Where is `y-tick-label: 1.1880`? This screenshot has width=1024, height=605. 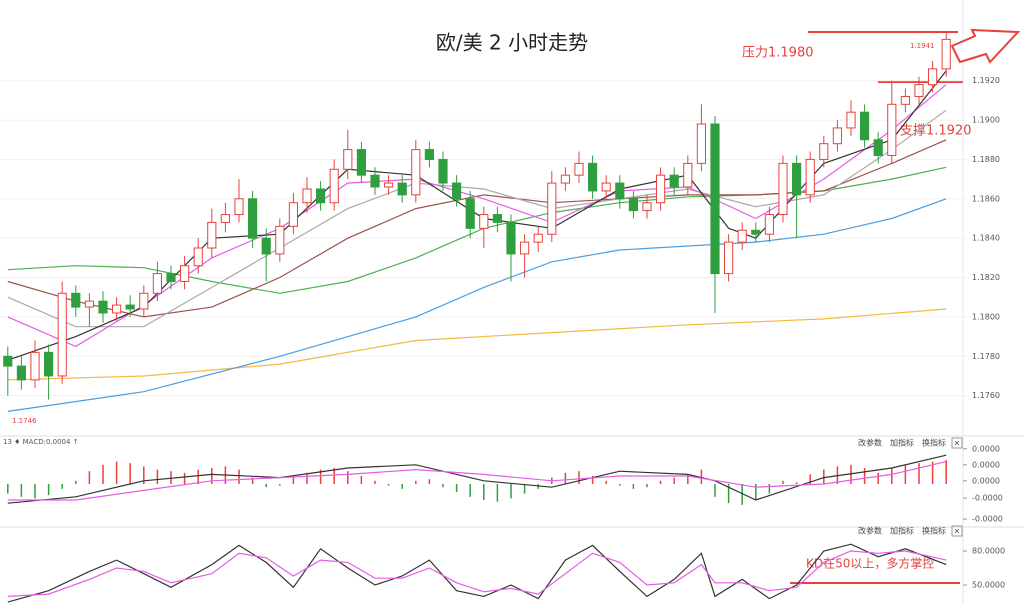
y-tick-label: 1.1880 is located at coordinates (986, 159).